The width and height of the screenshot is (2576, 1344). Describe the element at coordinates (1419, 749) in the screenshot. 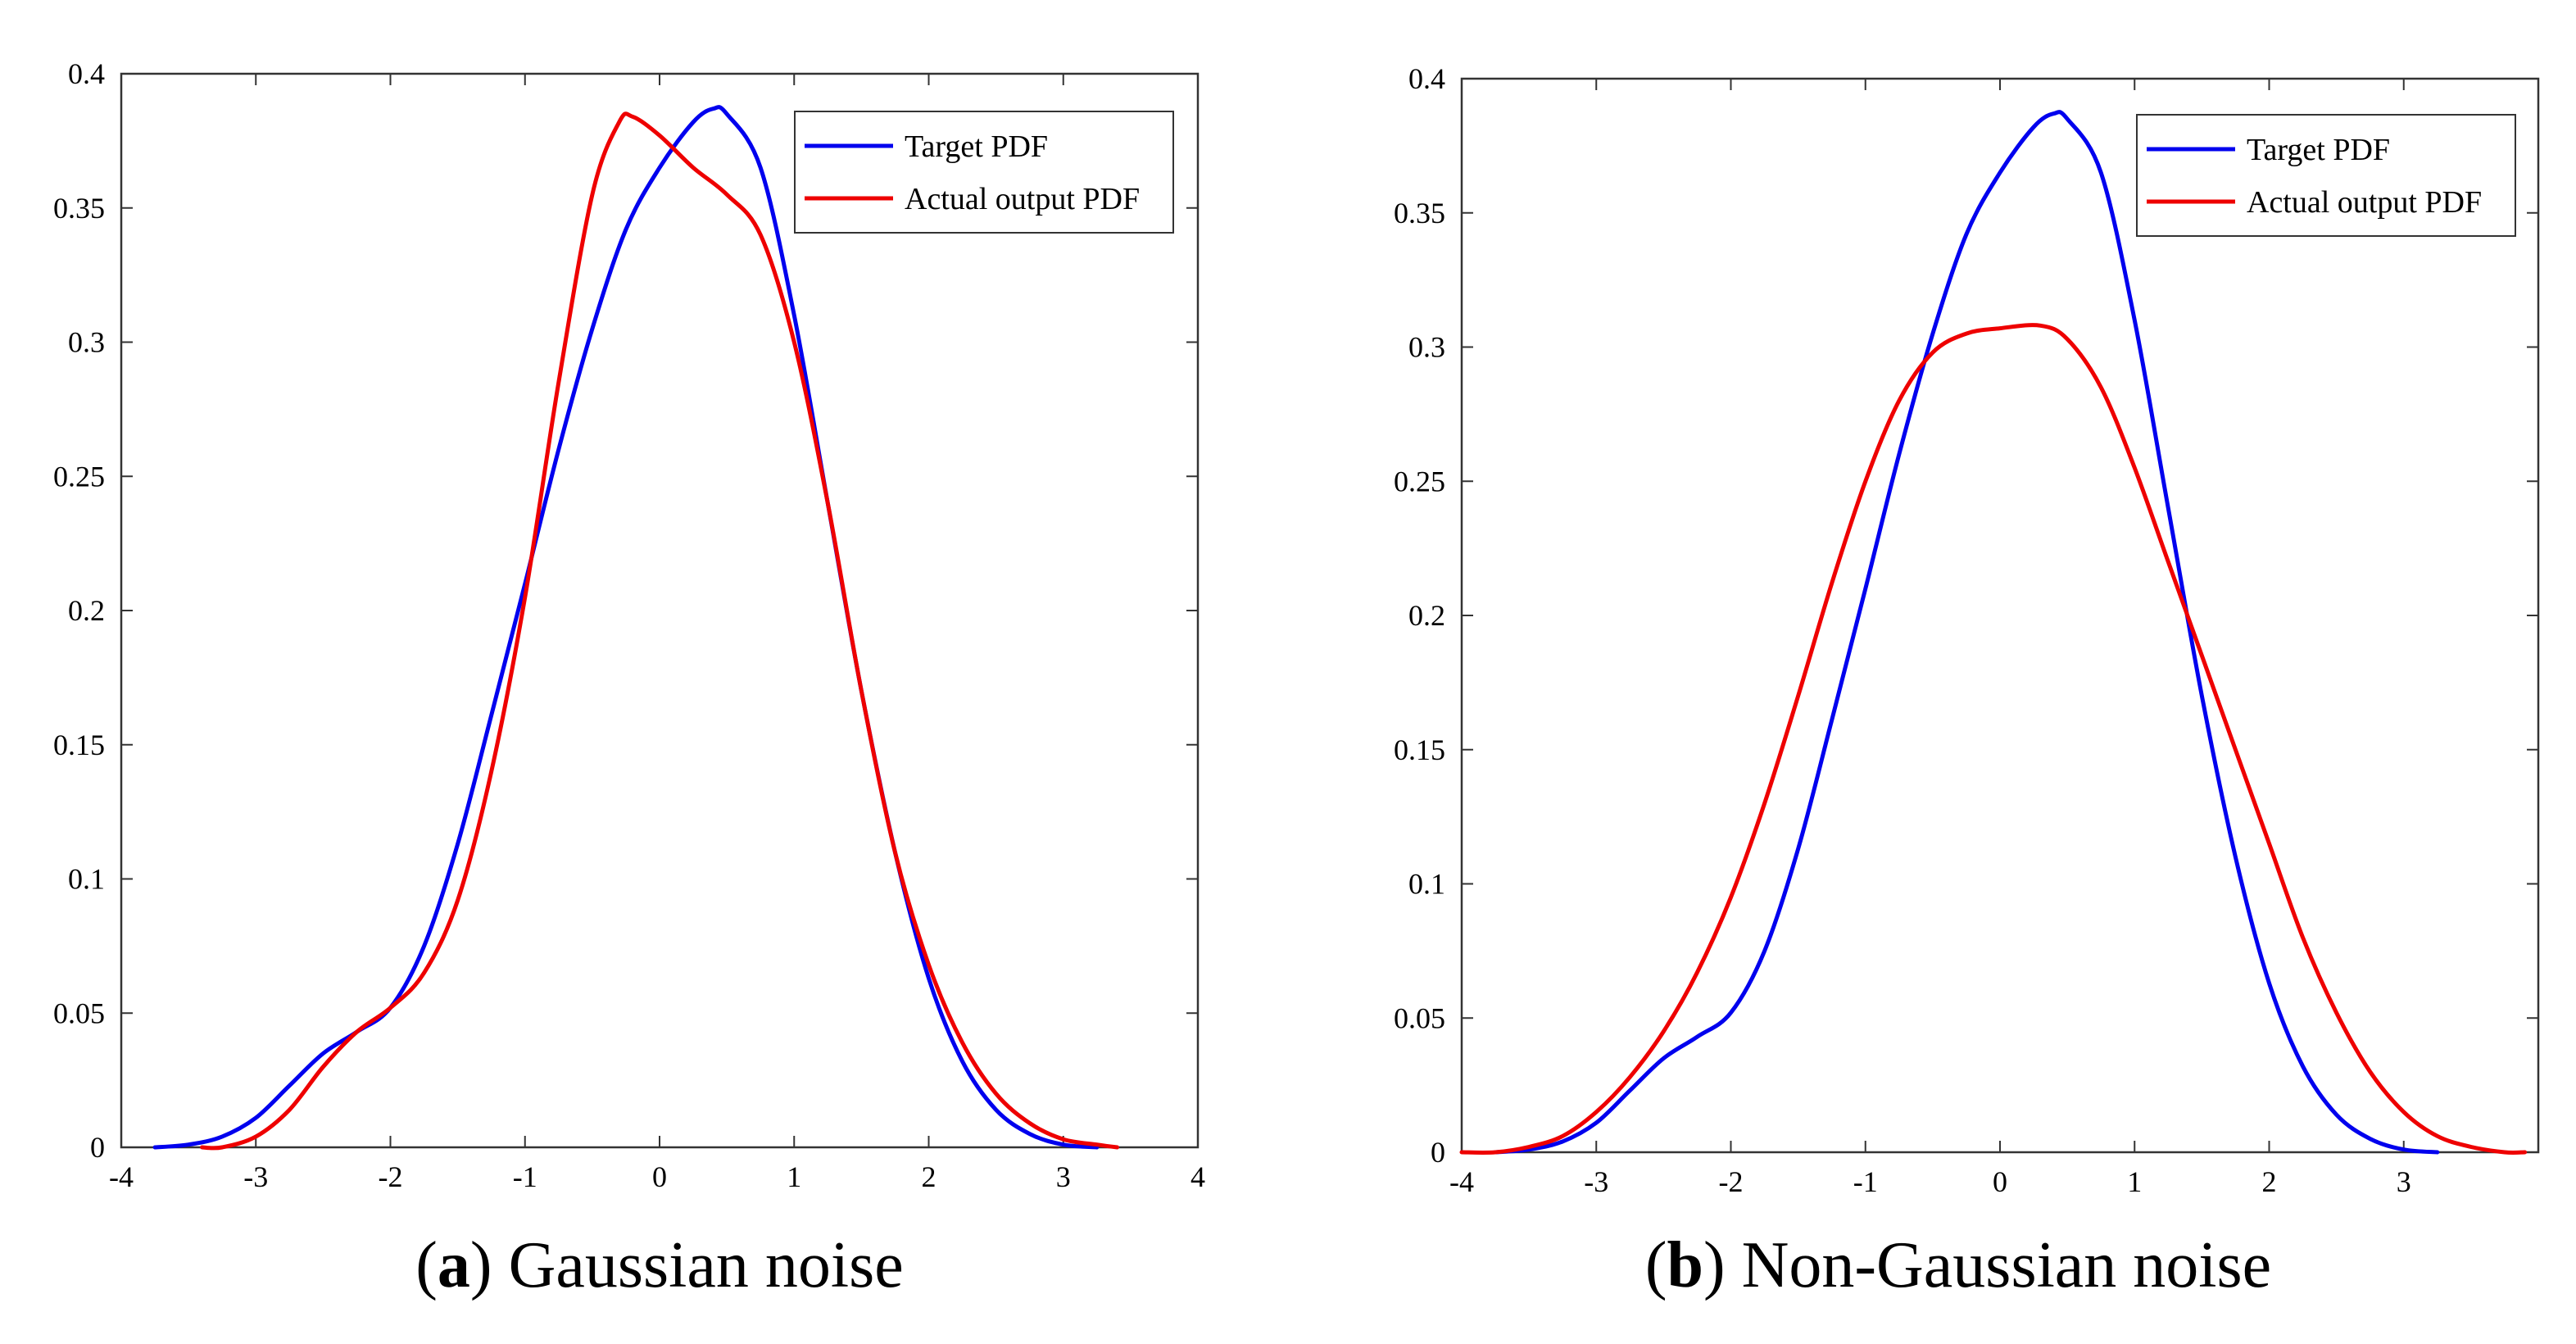

I see `y-tick-label-b-3: 0.15` at that location.